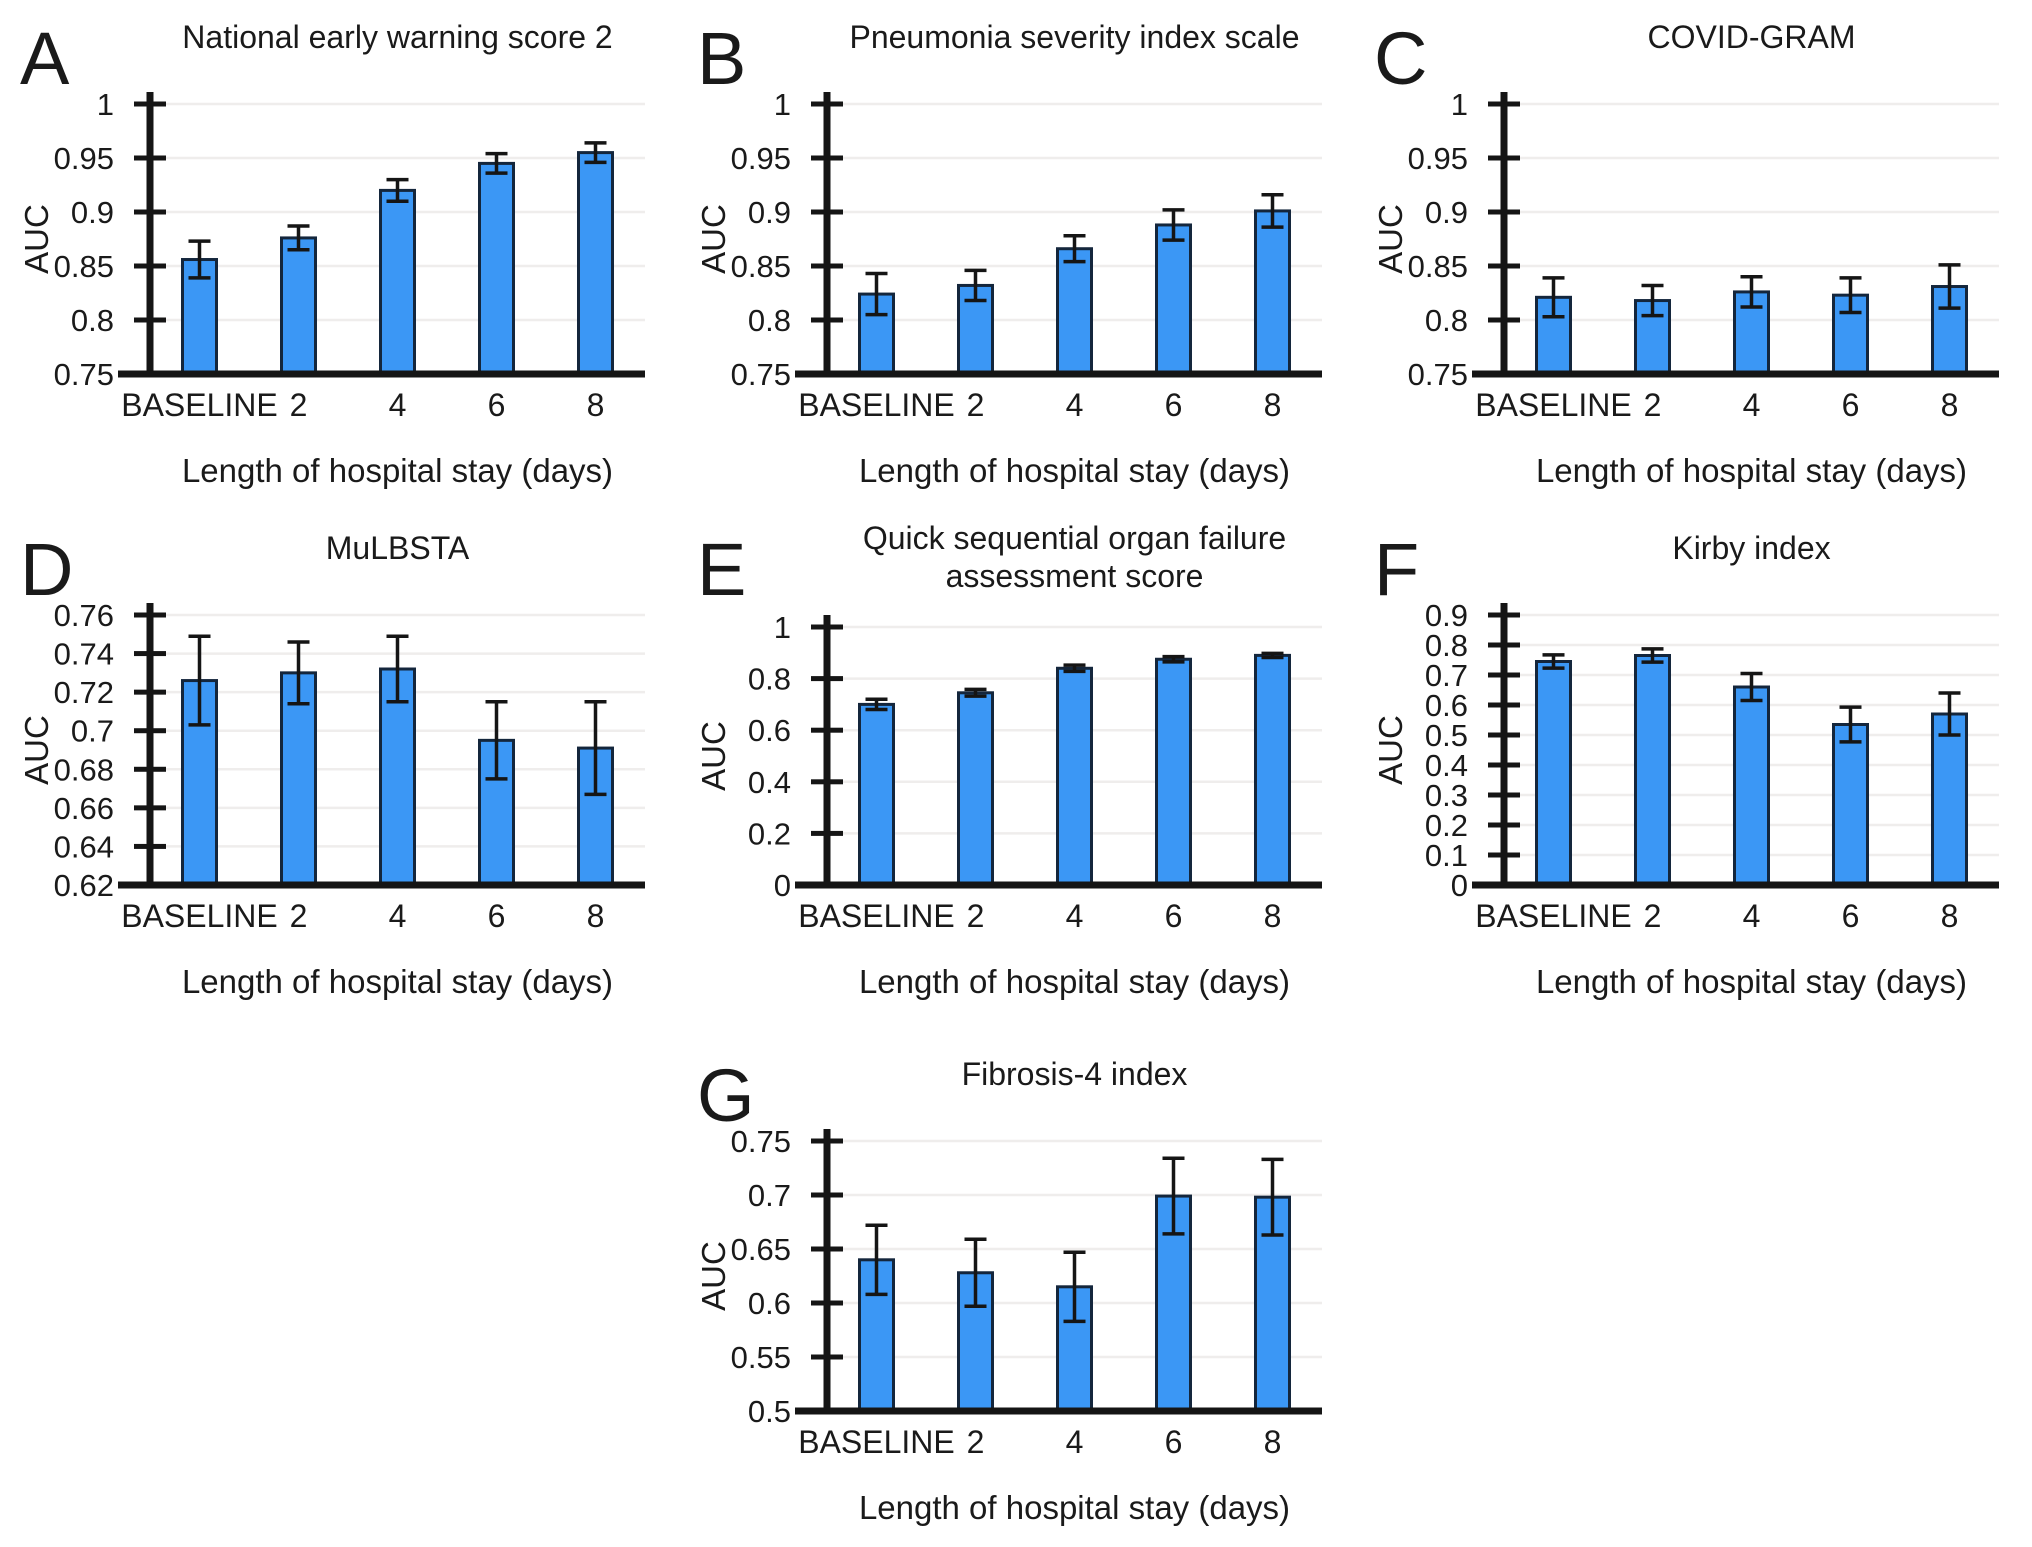 The width and height of the screenshot is (2032, 1547). What do you see at coordinates (1752, 37) in the screenshot?
I see `chart-title: COVID-GRAM` at bounding box center [1752, 37].